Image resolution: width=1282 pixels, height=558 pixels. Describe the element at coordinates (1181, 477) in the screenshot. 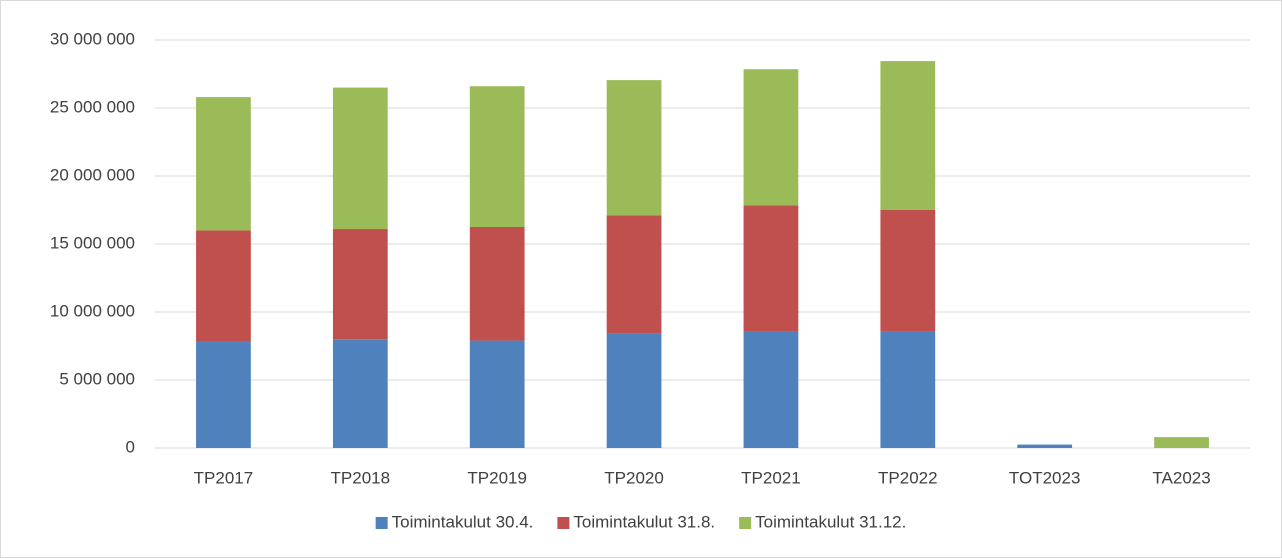

I see `x-tick-label: TA2023` at that location.